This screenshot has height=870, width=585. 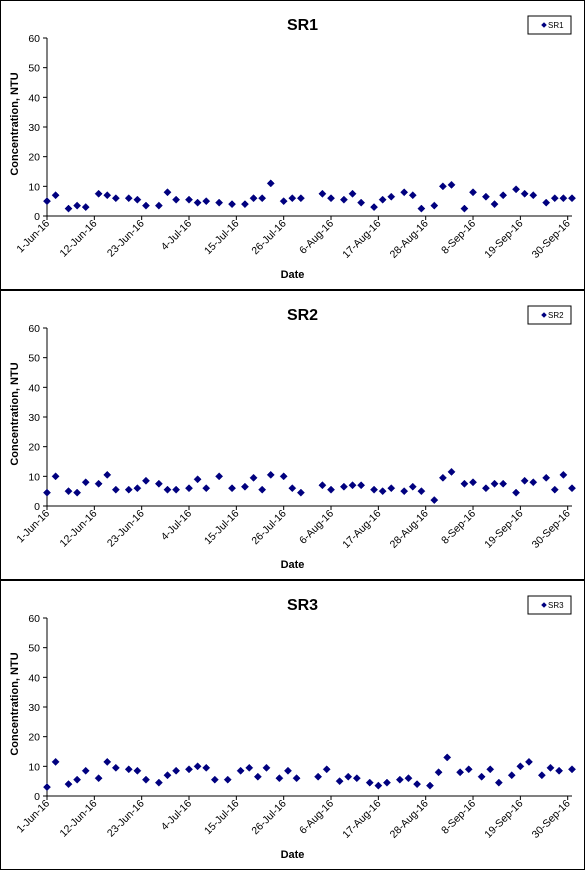 What do you see at coordinates (33, 237) in the screenshot?
I see `chart1-x-tick-label: 1-Jun-16` at bounding box center [33, 237].